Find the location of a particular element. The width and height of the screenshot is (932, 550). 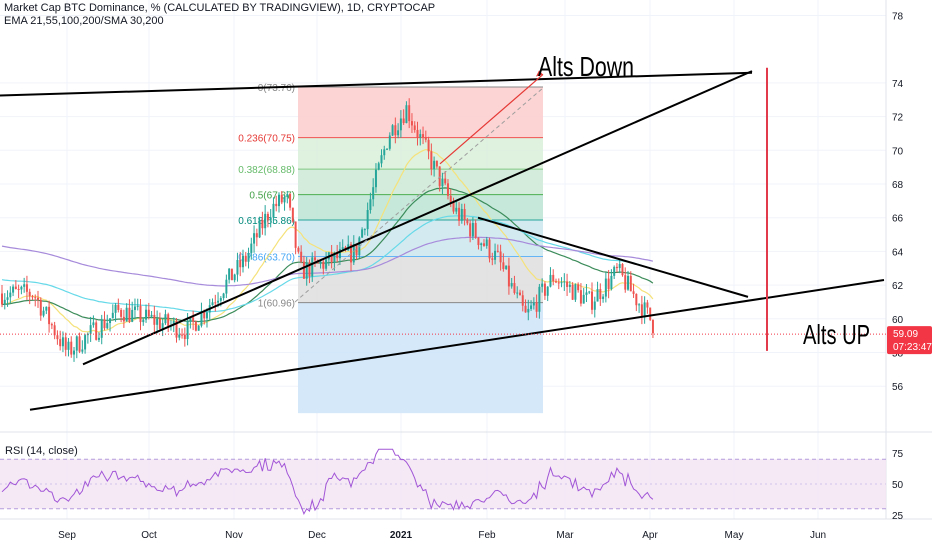

time-tick-label: Mar is located at coordinates (565, 535).